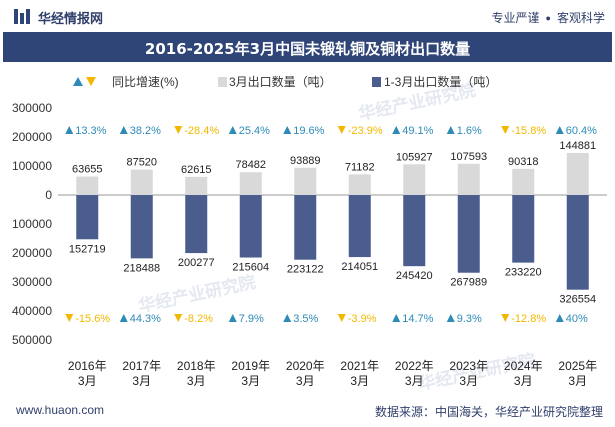  What do you see at coordinates (250, 373) in the screenshot?
I see `x-tick-label: 2019年 3月` at bounding box center [250, 373].